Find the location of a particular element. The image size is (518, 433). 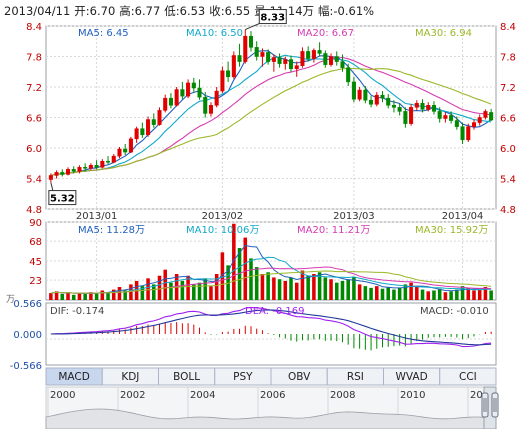

volume-ma5-line is located at coordinates (271, 269).